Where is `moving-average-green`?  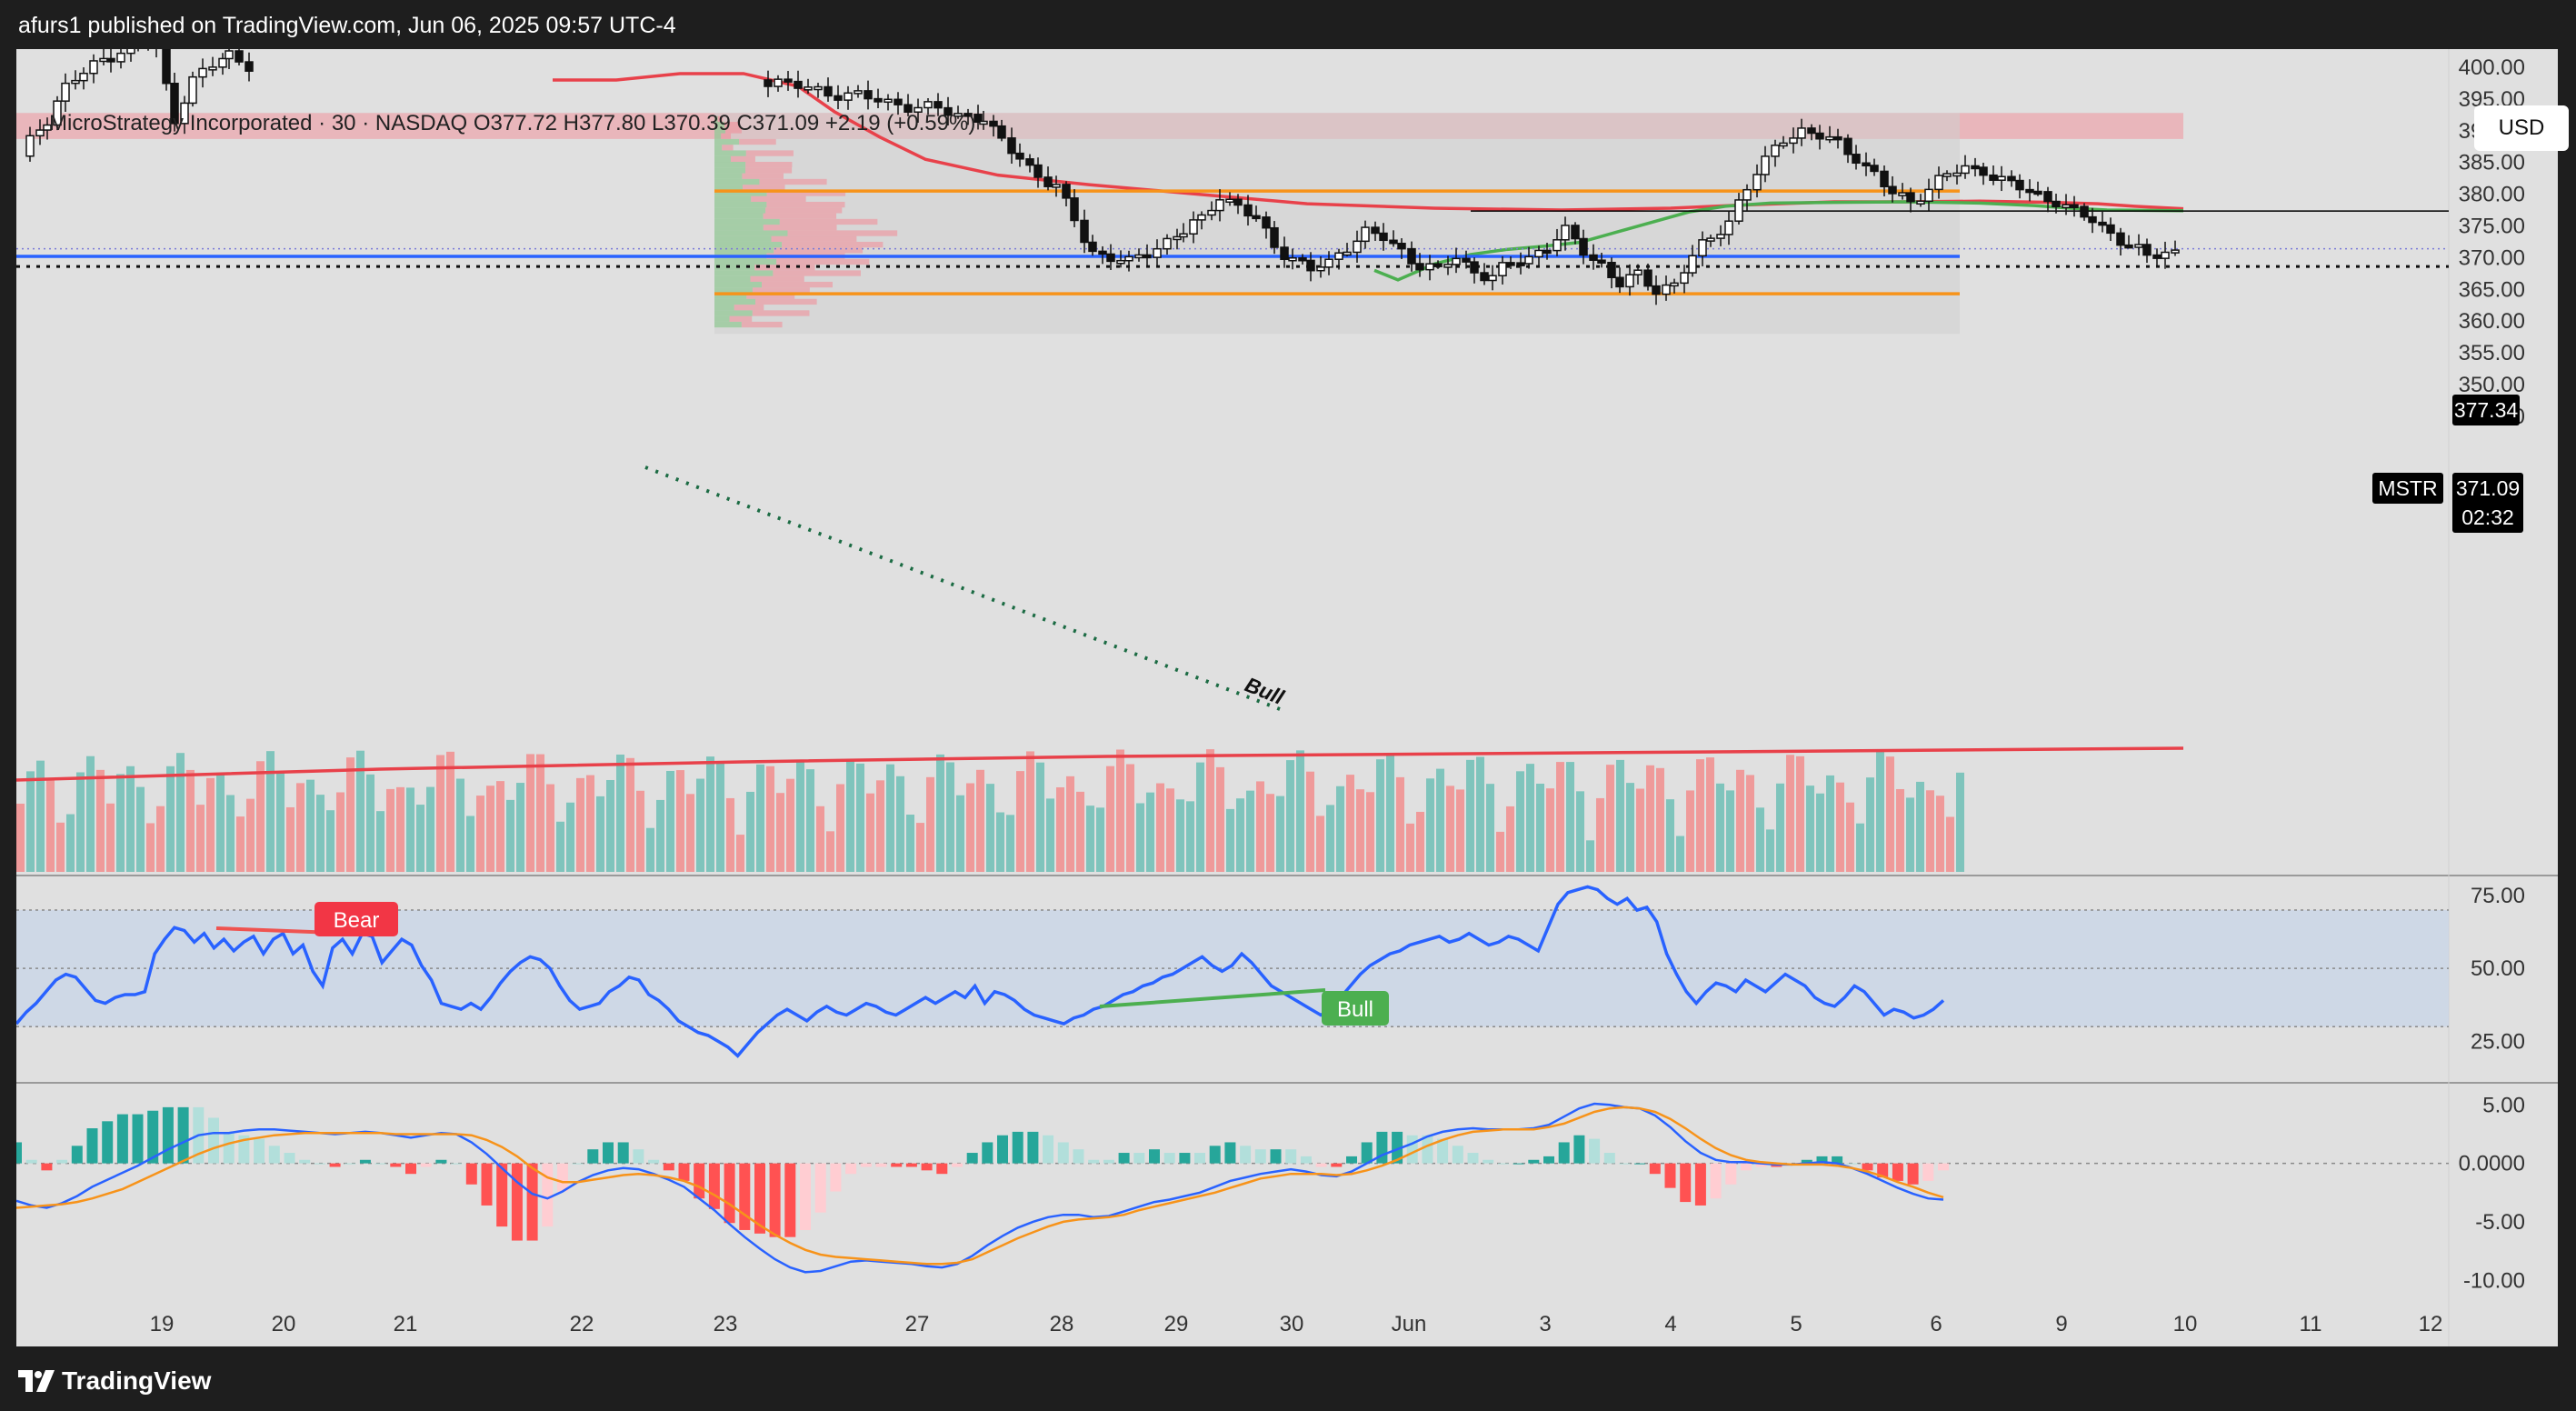
moving-average-green is located at coordinates (1778, 241).